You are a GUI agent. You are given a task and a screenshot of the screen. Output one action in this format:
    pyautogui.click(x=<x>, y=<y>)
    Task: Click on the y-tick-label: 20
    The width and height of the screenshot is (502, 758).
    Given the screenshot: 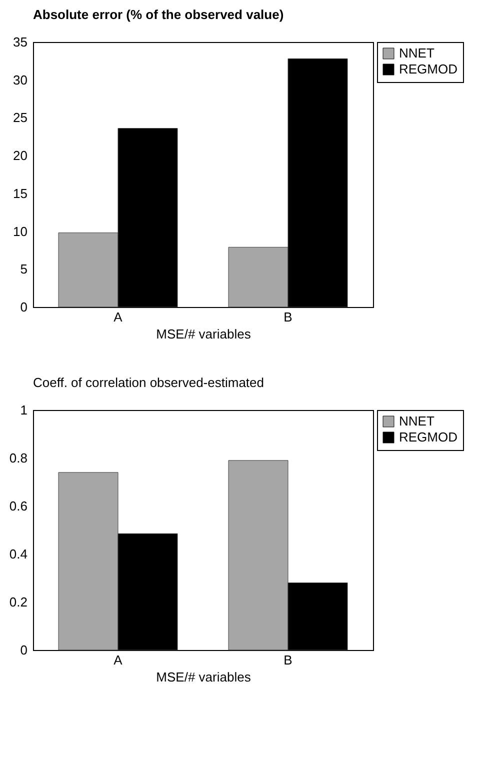 What is the action you would take?
    pyautogui.click(x=20, y=156)
    